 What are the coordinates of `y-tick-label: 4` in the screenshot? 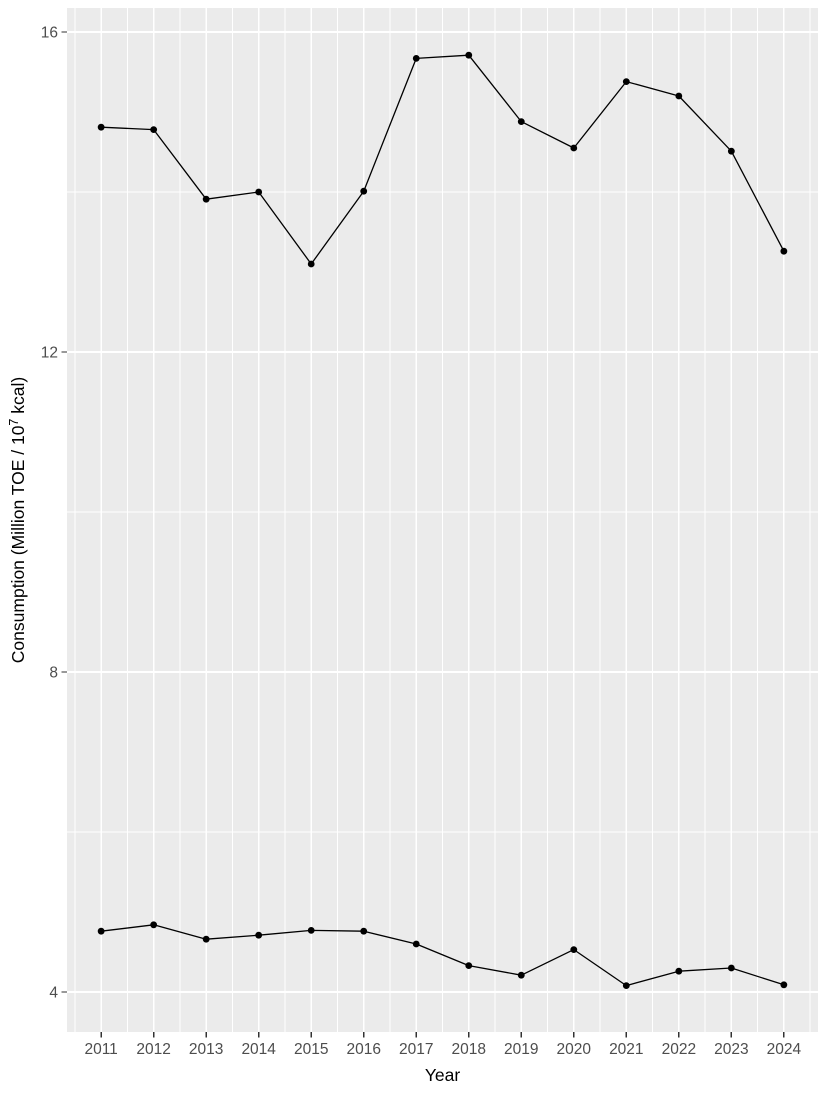 It's located at (53, 993).